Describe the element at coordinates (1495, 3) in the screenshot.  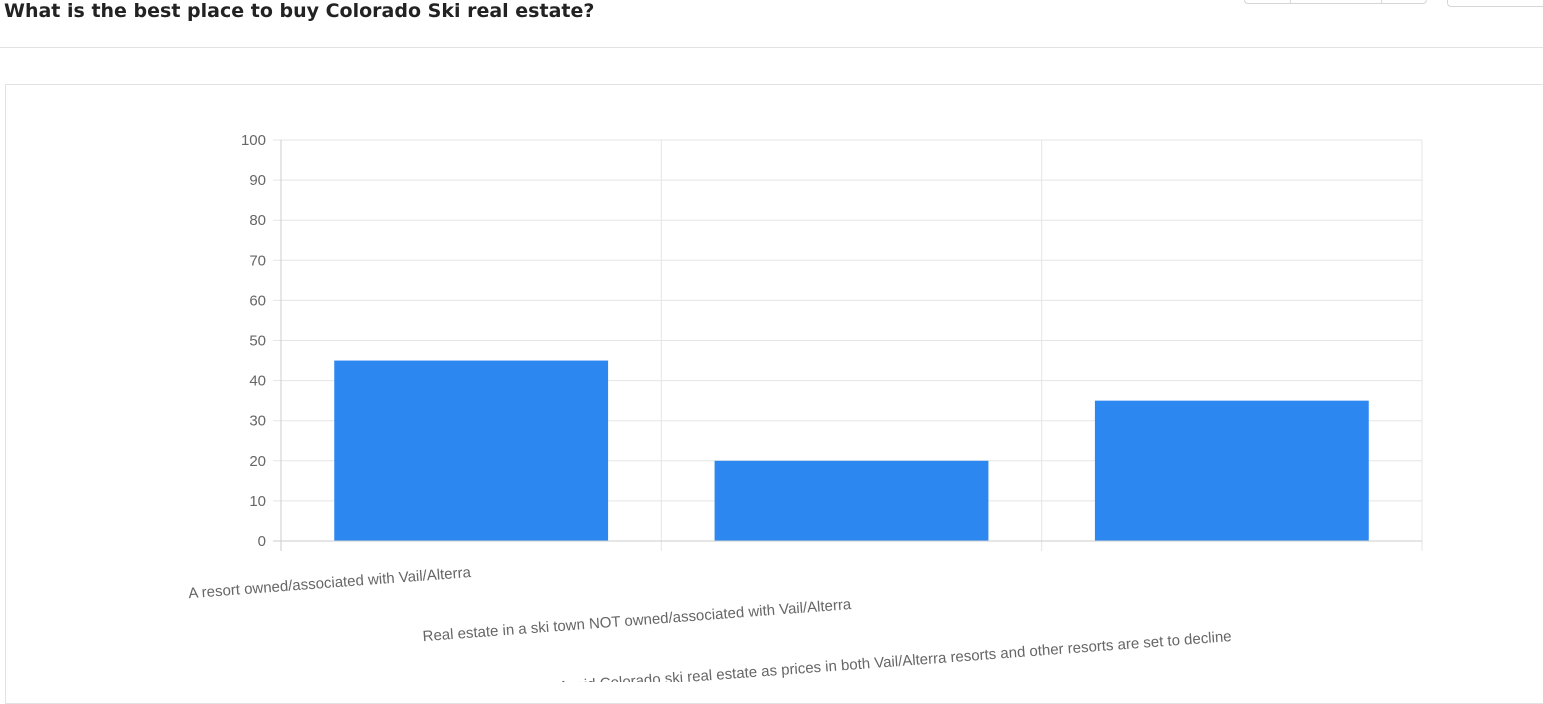
I see `toolbar-button` at that location.